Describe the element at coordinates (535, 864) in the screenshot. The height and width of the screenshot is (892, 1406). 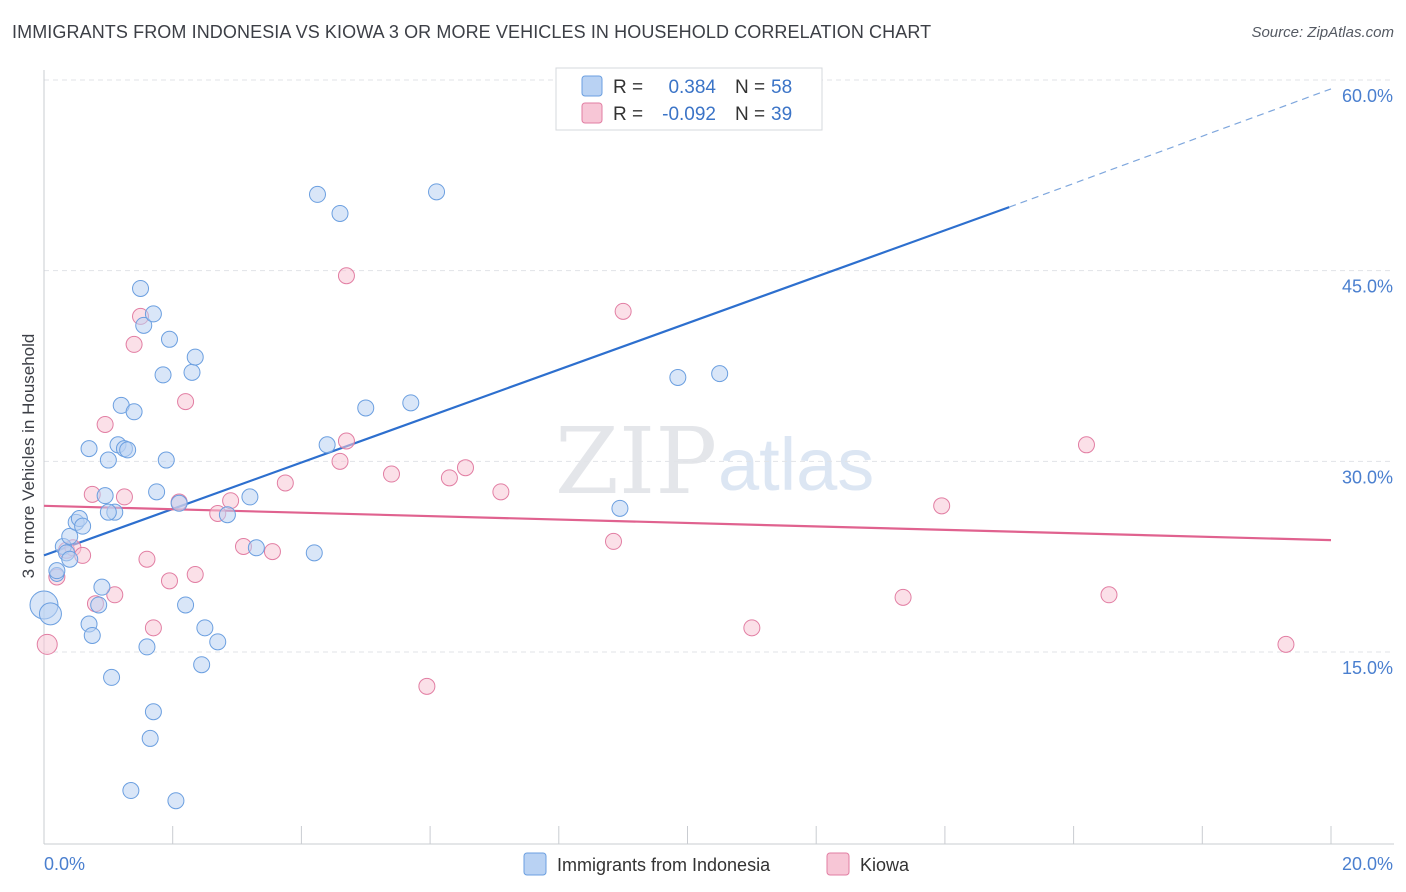
I see `bottom-legend-swatch-blue` at that location.